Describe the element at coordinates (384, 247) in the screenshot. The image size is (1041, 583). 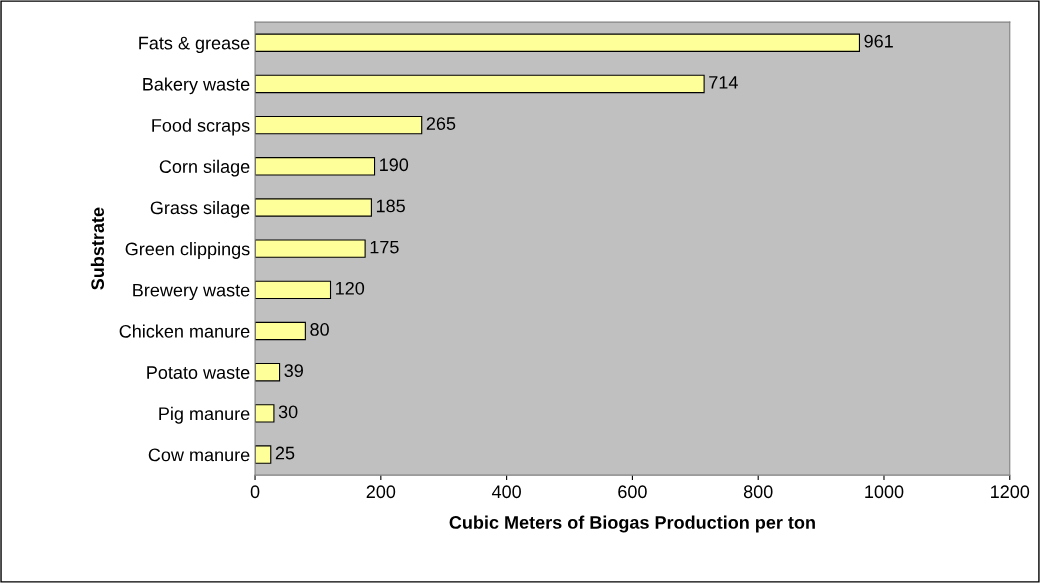
I see `data-label: 175` at that location.